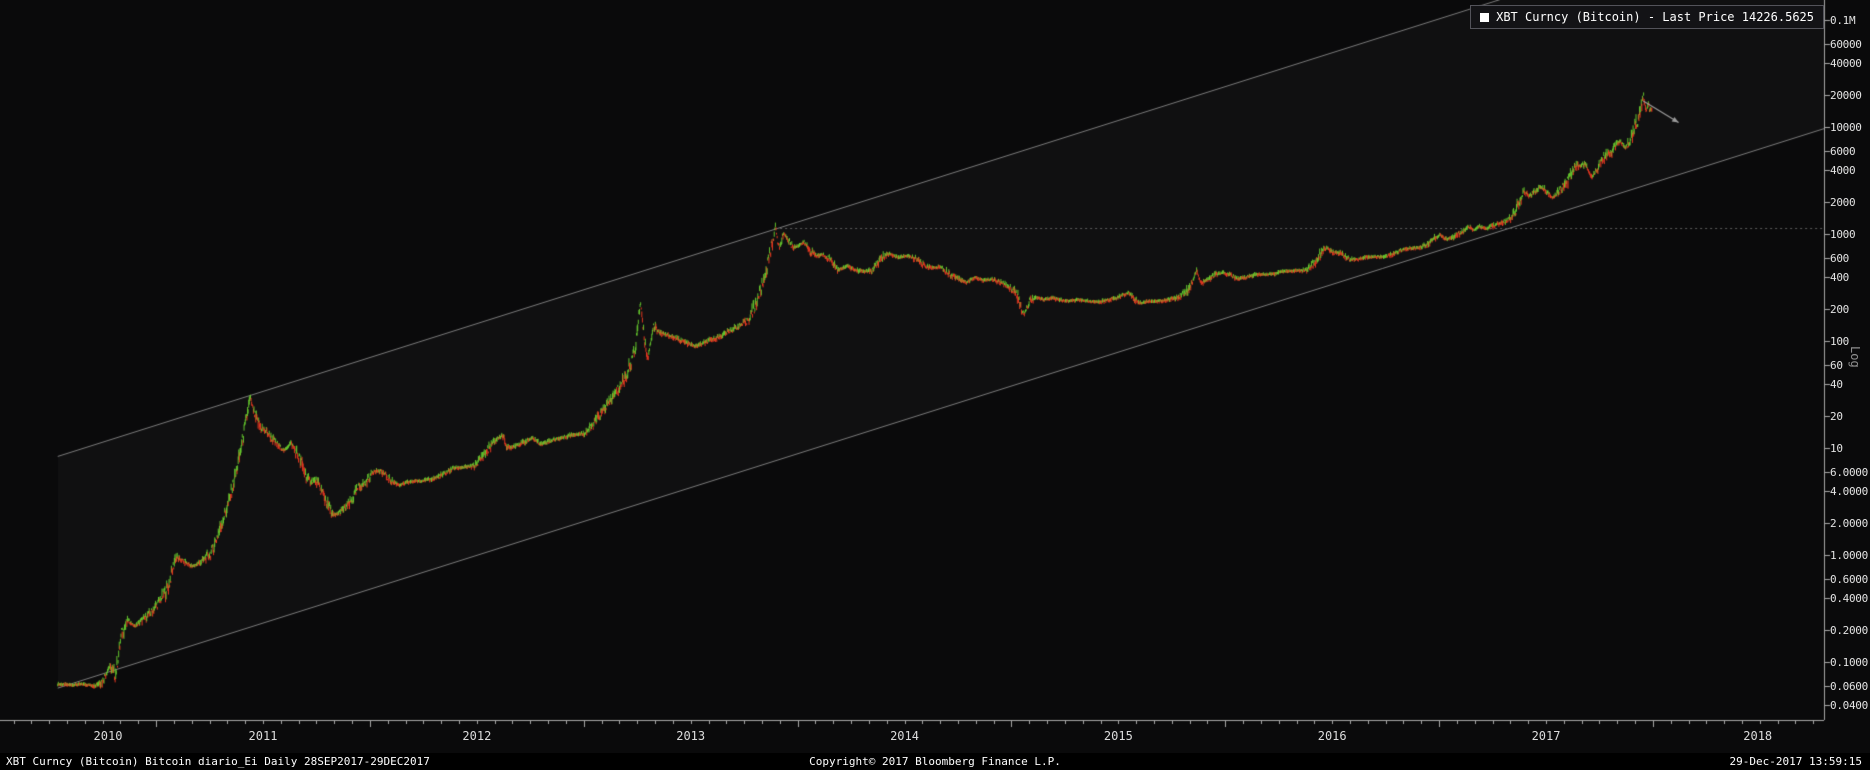 The height and width of the screenshot is (770, 1870). What do you see at coordinates (1485, 17) in the screenshot?
I see `legend-marker-icon` at bounding box center [1485, 17].